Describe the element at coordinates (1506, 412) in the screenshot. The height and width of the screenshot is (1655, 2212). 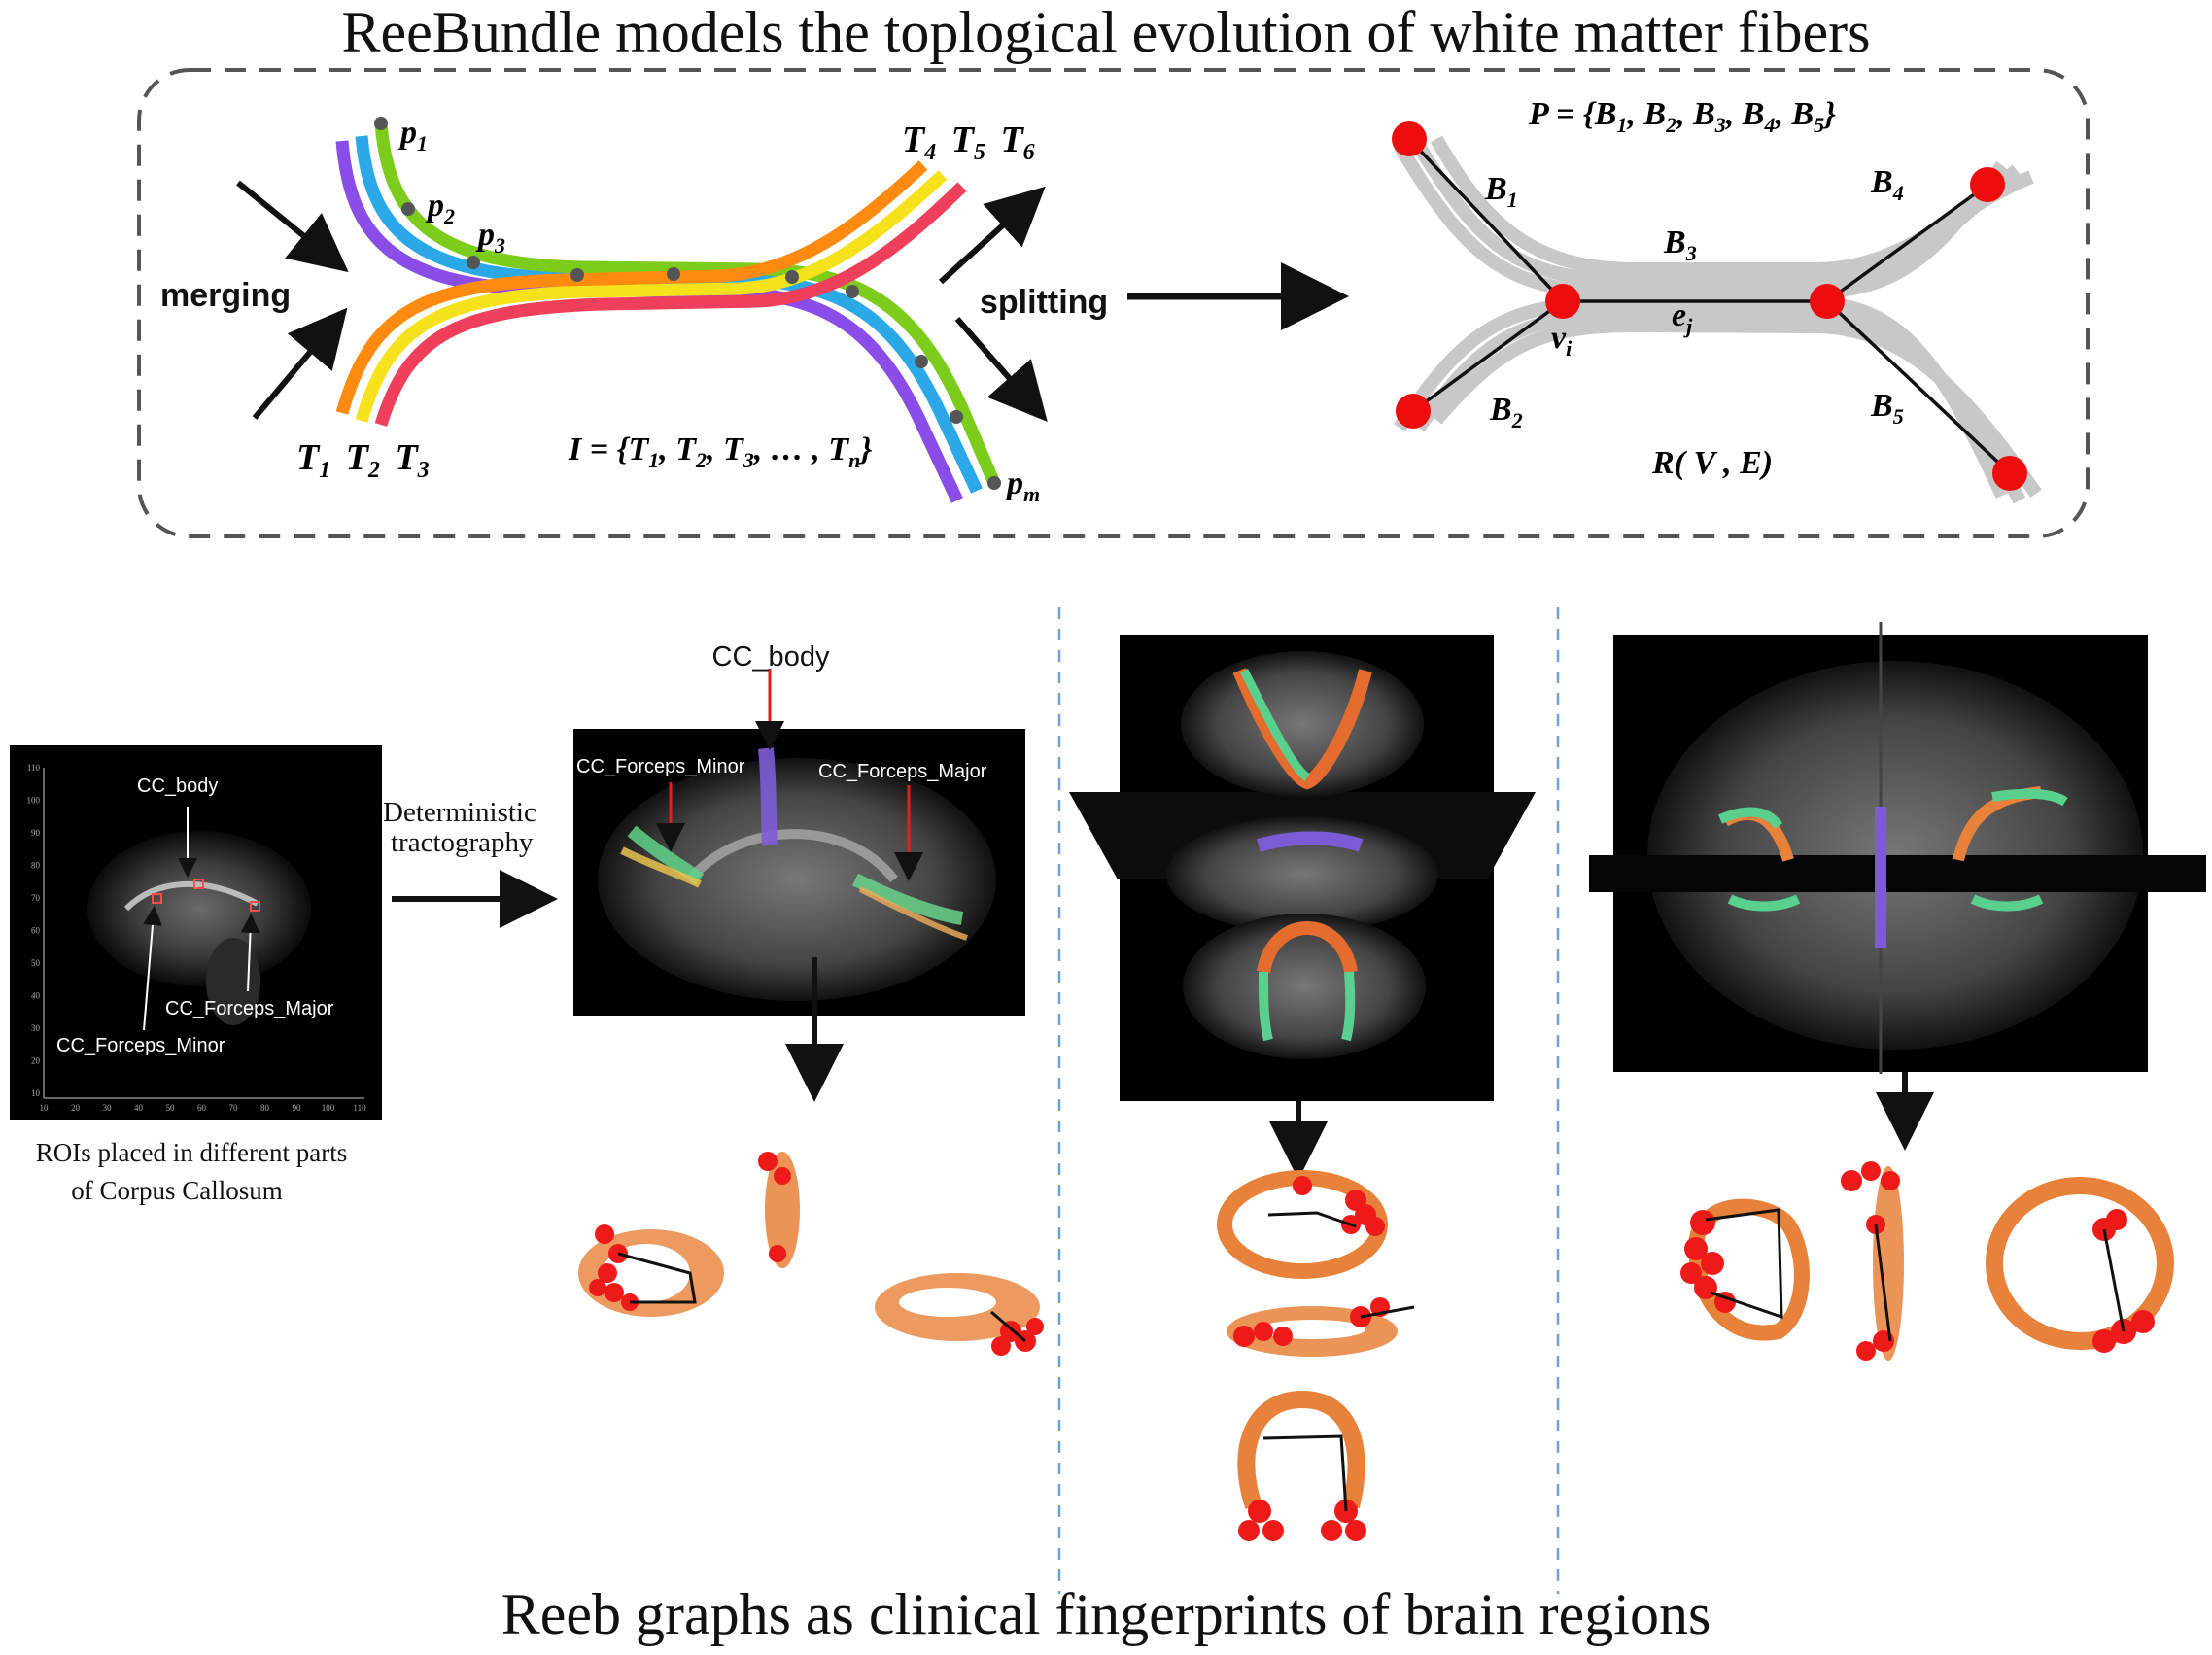
I see `bundle-b2: B2` at that location.